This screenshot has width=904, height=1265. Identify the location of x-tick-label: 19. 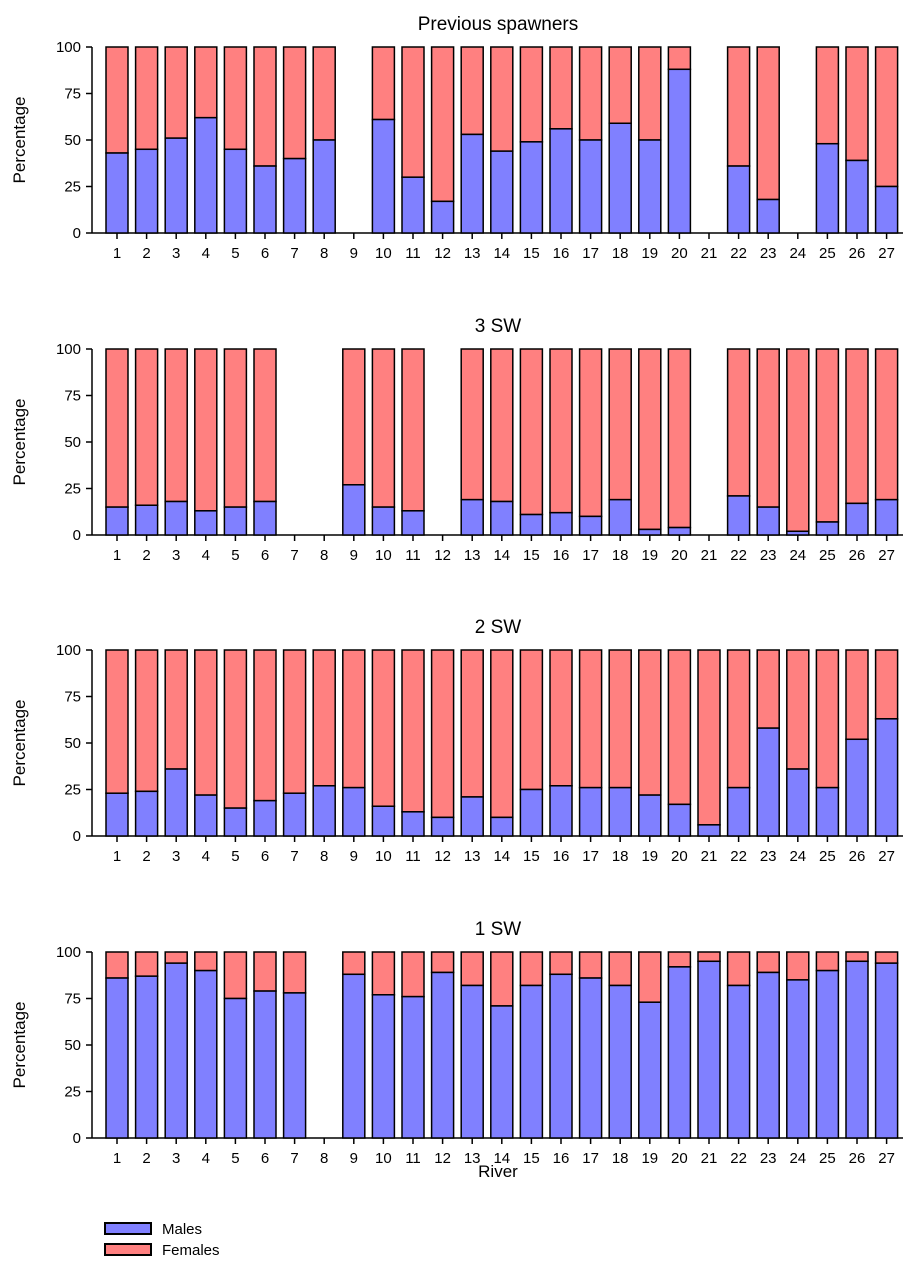
(649, 1158).